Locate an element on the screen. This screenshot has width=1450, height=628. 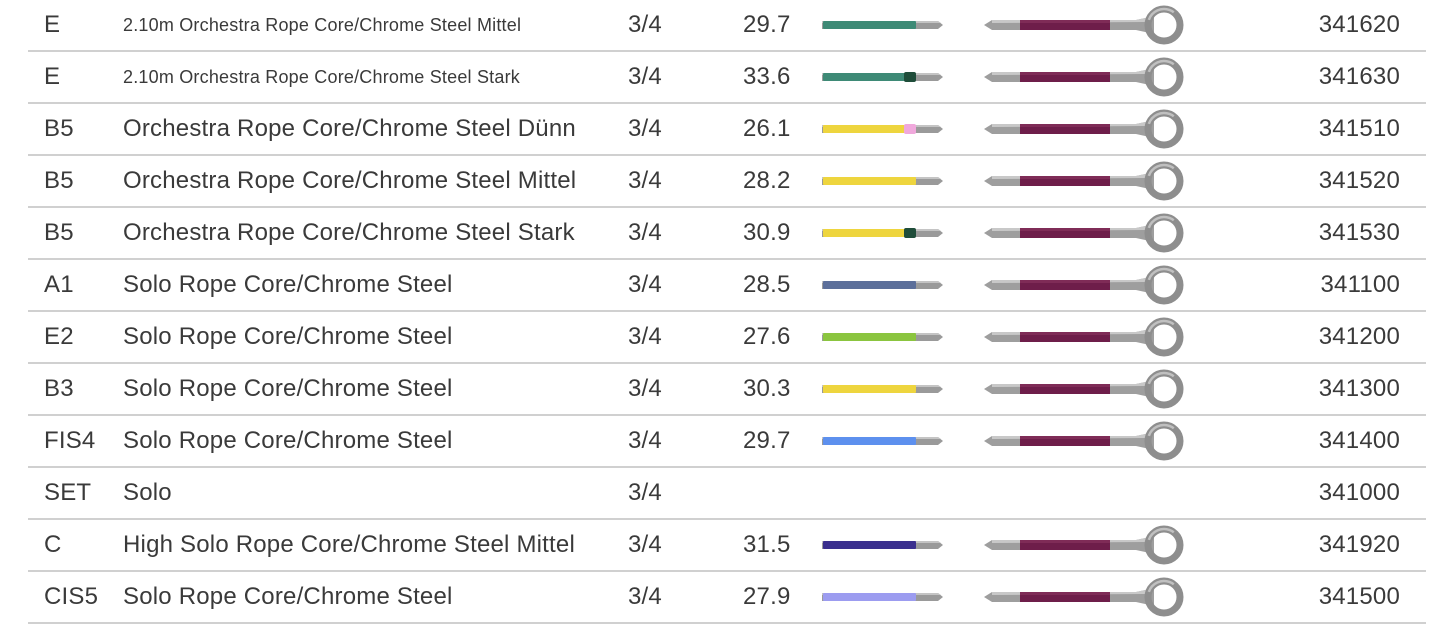
string-note: FIS4 is located at coordinates (70, 440).